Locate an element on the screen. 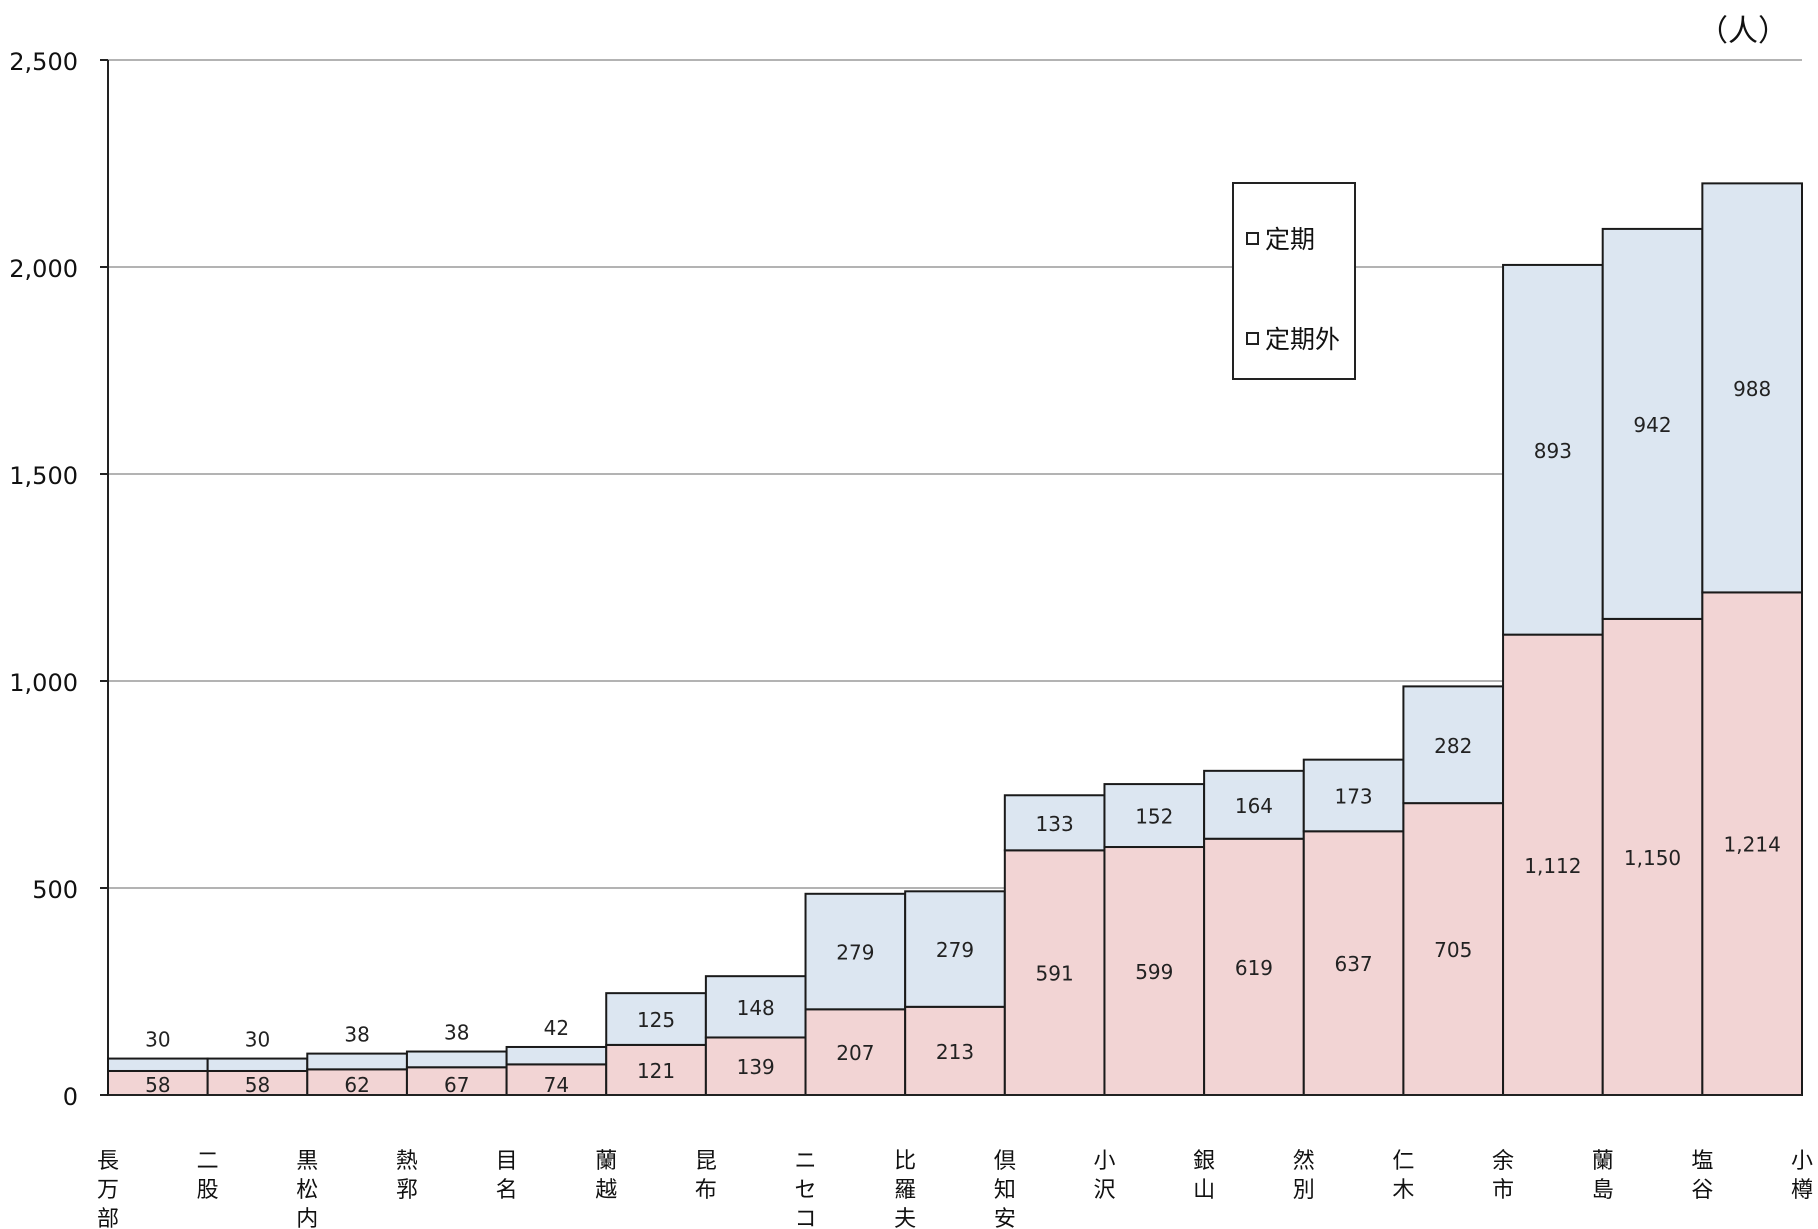  legend-label-regular: 定期 is located at coordinates (1290, 239).